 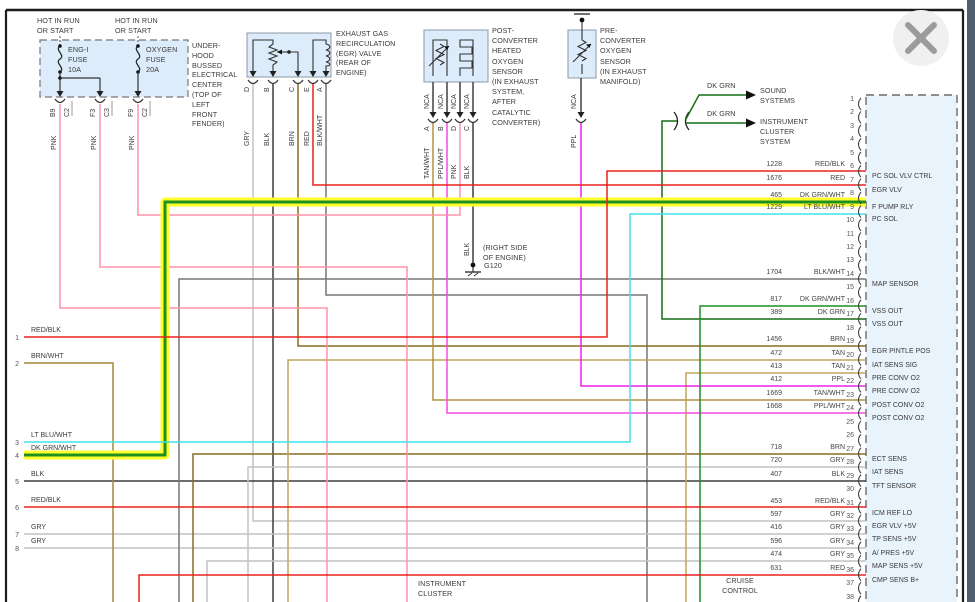 I want to click on rotated-wire-label: BLK, so click(x=467, y=249).